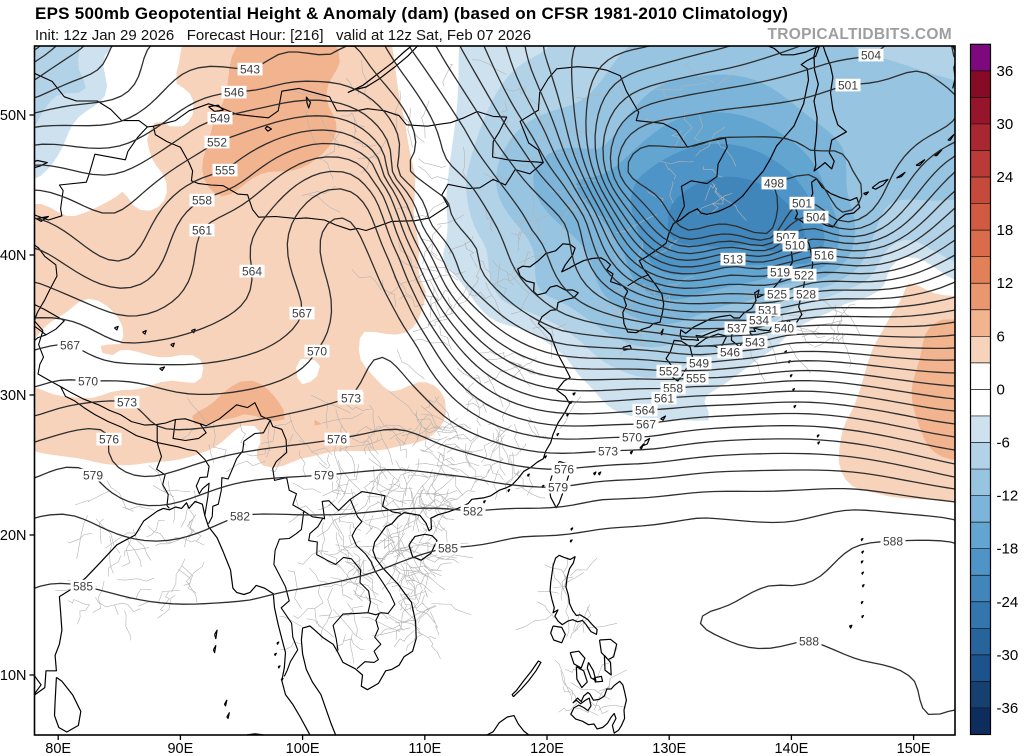 This screenshot has width=1024, height=756. Describe the element at coordinates (13, 396) in the screenshot. I see `svg-text: 30N` at that location.